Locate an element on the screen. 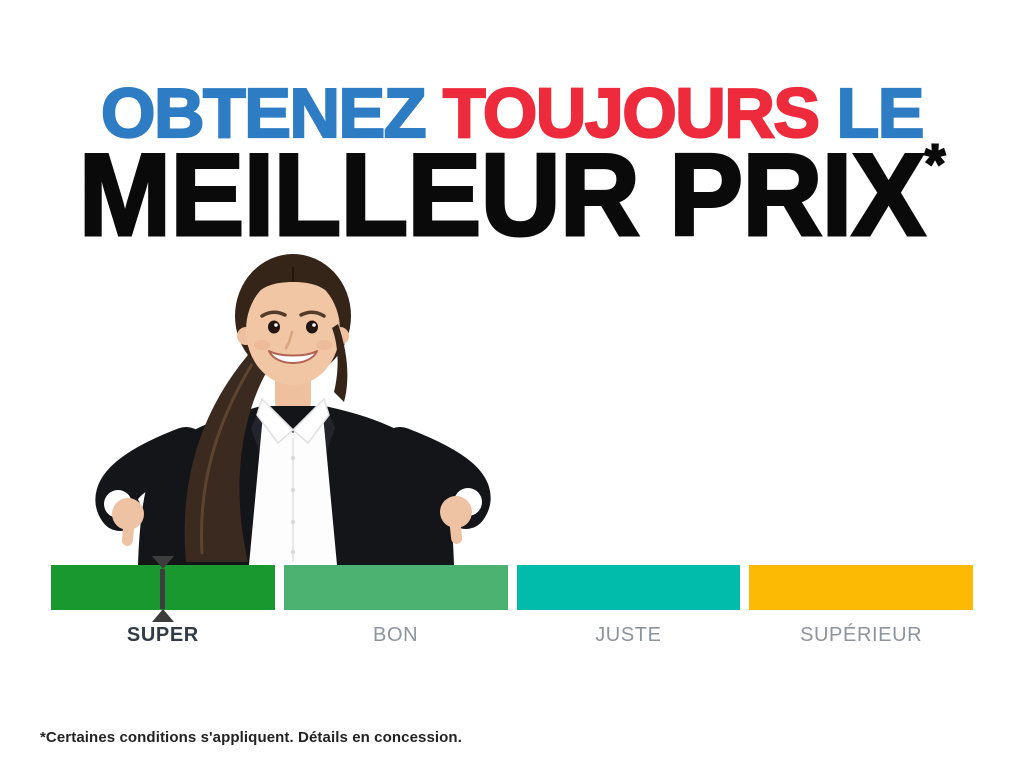  gauge-label: SUPER is located at coordinates (162, 635).